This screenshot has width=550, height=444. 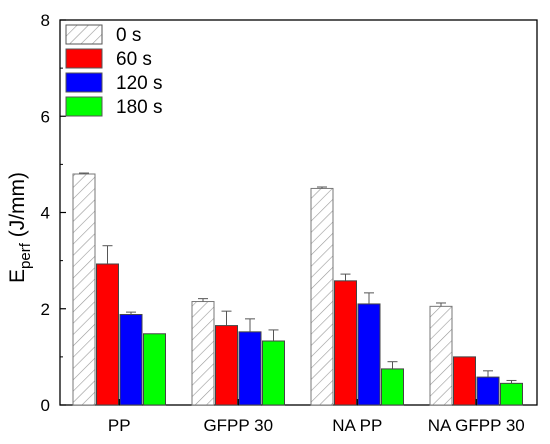 I want to click on legend-label: 180 s, so click(x=139, y=107).